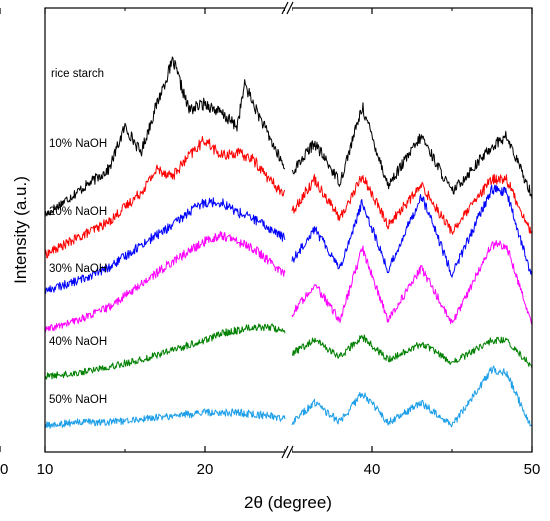  I want to click on series-50-naoh, so click(288, 397).